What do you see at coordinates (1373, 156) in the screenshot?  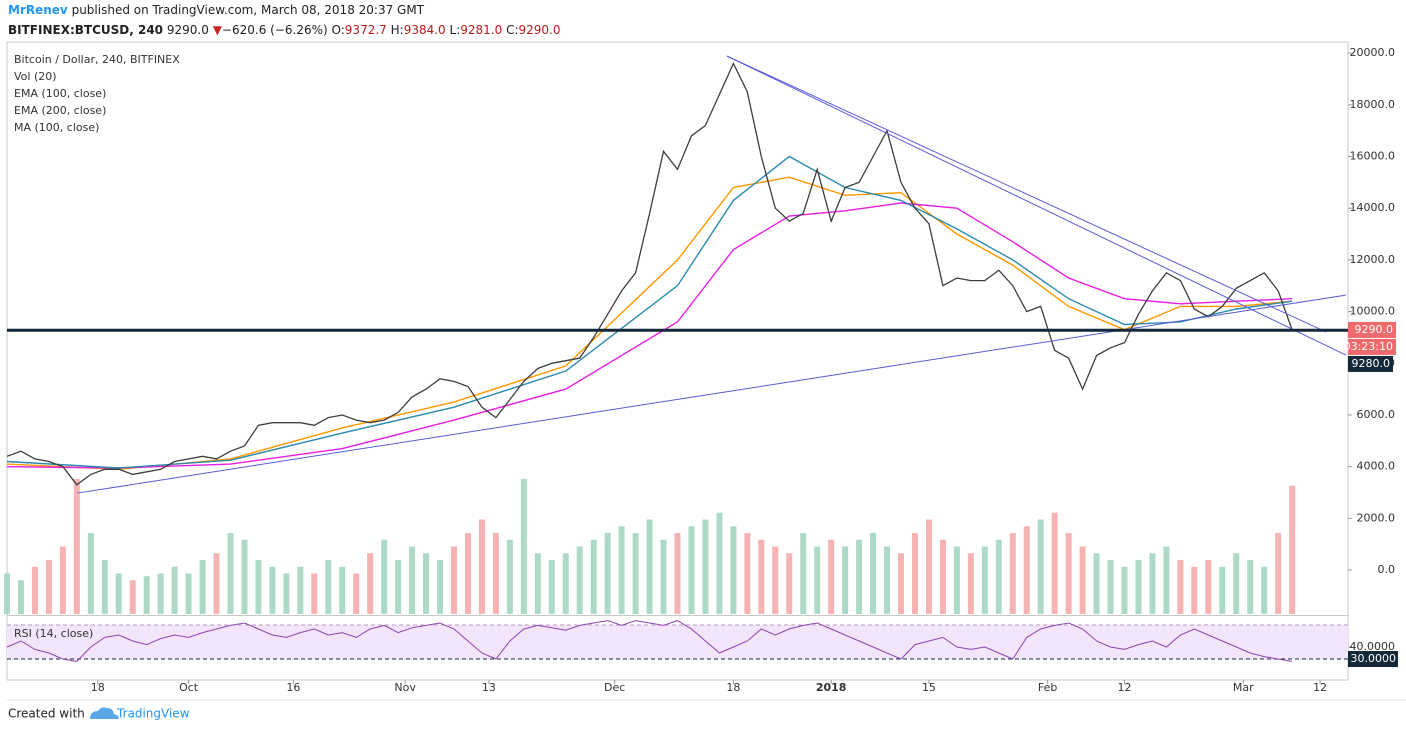 I see `y-tick-label: 16000.0` at bounding box center [1373, 156].